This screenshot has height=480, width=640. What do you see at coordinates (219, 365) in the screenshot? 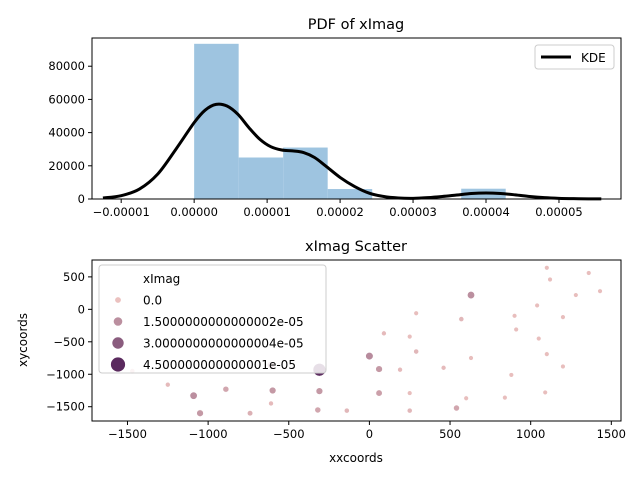
I see `legend-label-3: 4.500000000000001e-05` at bounding box center [219, 365].